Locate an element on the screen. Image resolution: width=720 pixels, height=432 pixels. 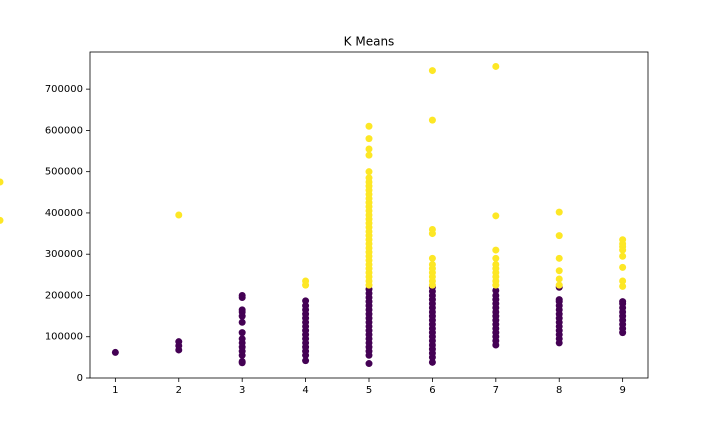
x-tick-label: 3 is located at coordinates (242, 390).